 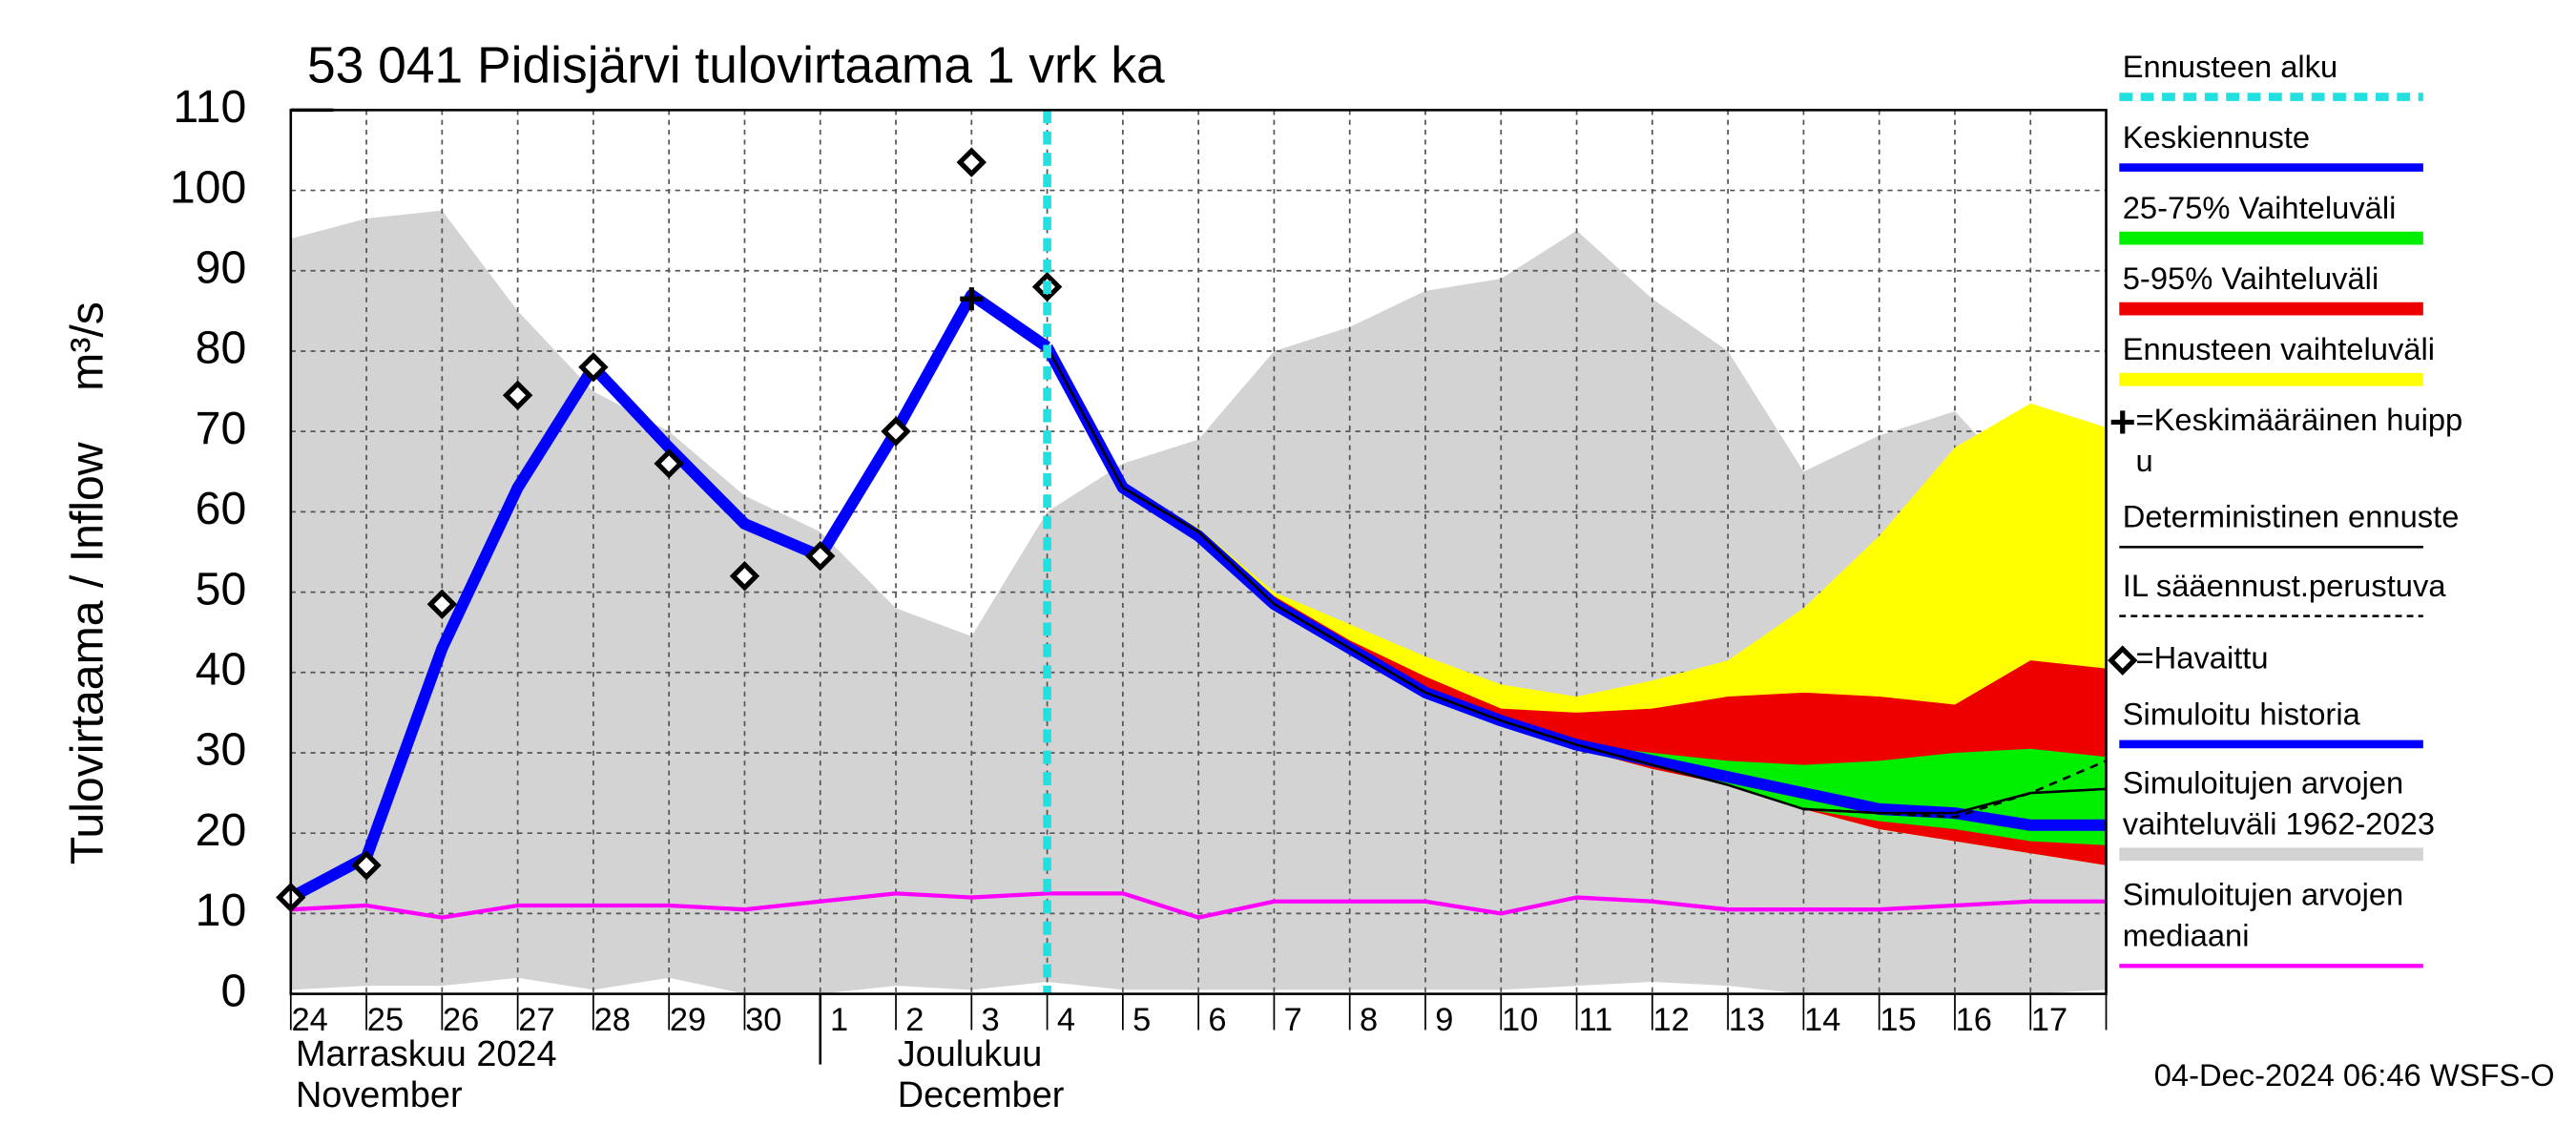 What do you see at coordinates (221, 267) in the screenshot?
I see `y-tick-label: 90` at bounding box center [221, 267].